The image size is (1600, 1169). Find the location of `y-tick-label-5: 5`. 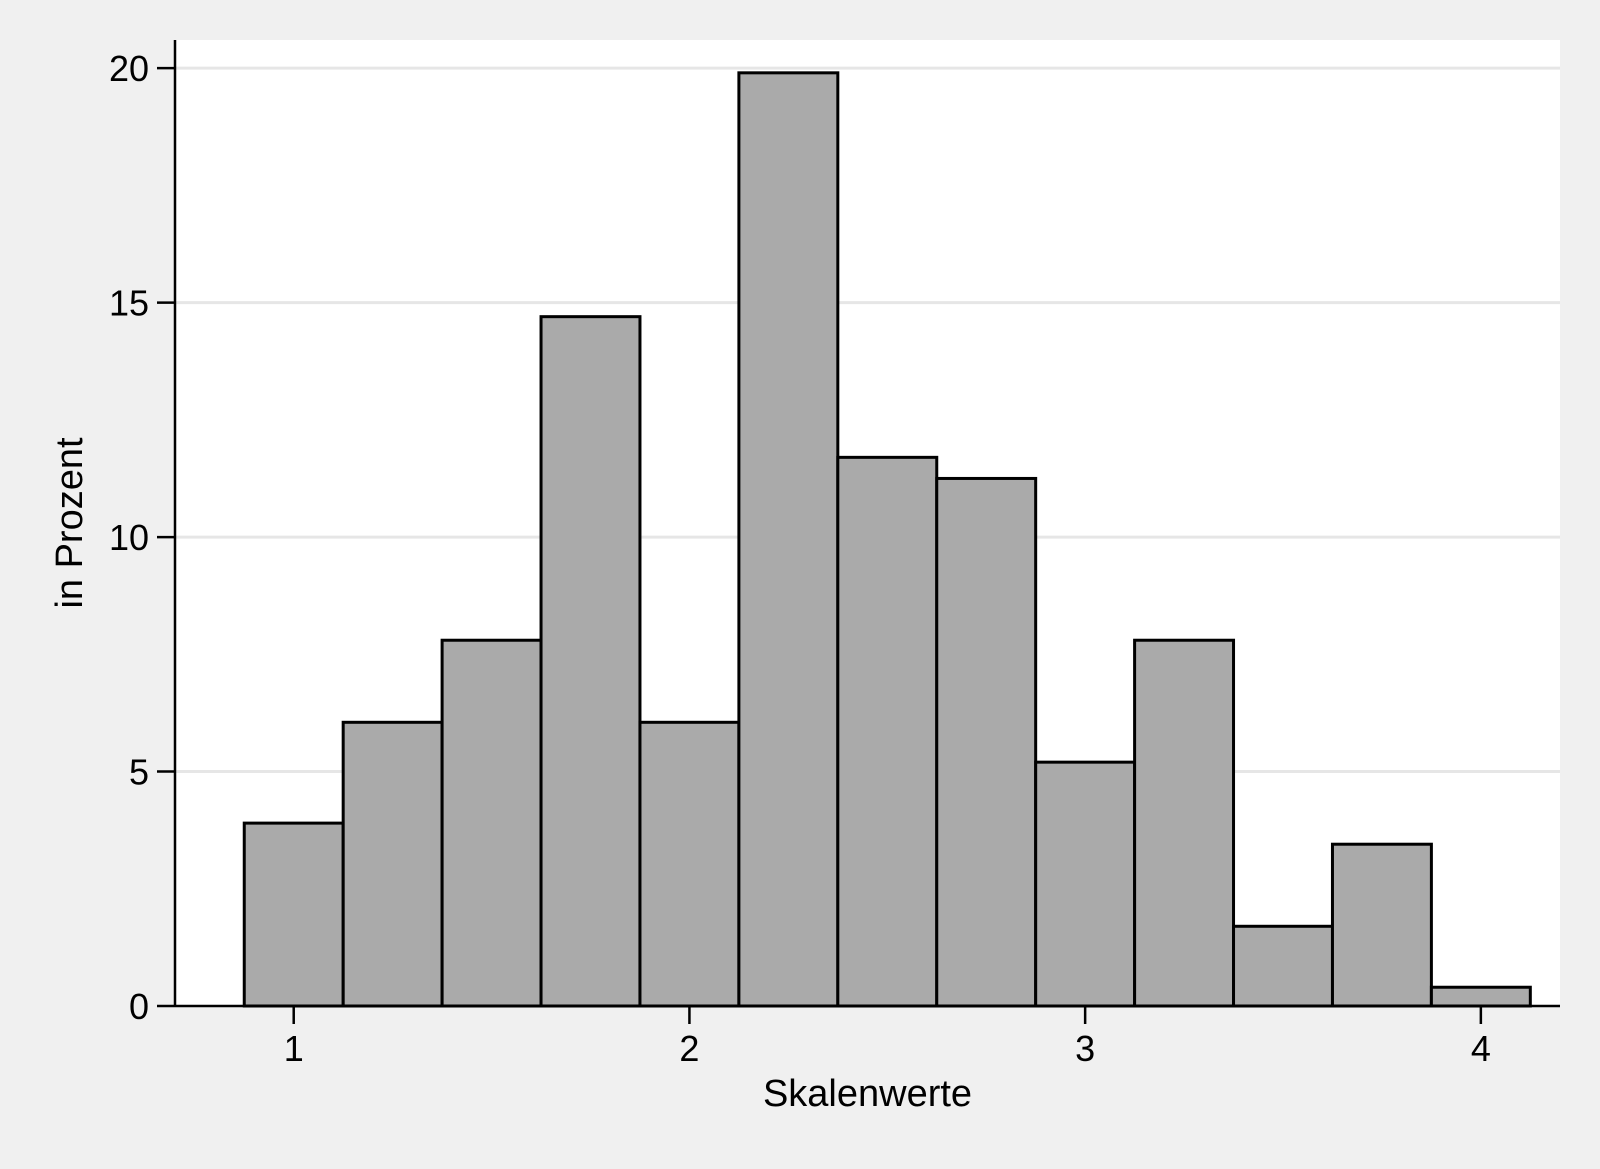

y-tick-label-5: 5 is located at coordinates (139, 772).